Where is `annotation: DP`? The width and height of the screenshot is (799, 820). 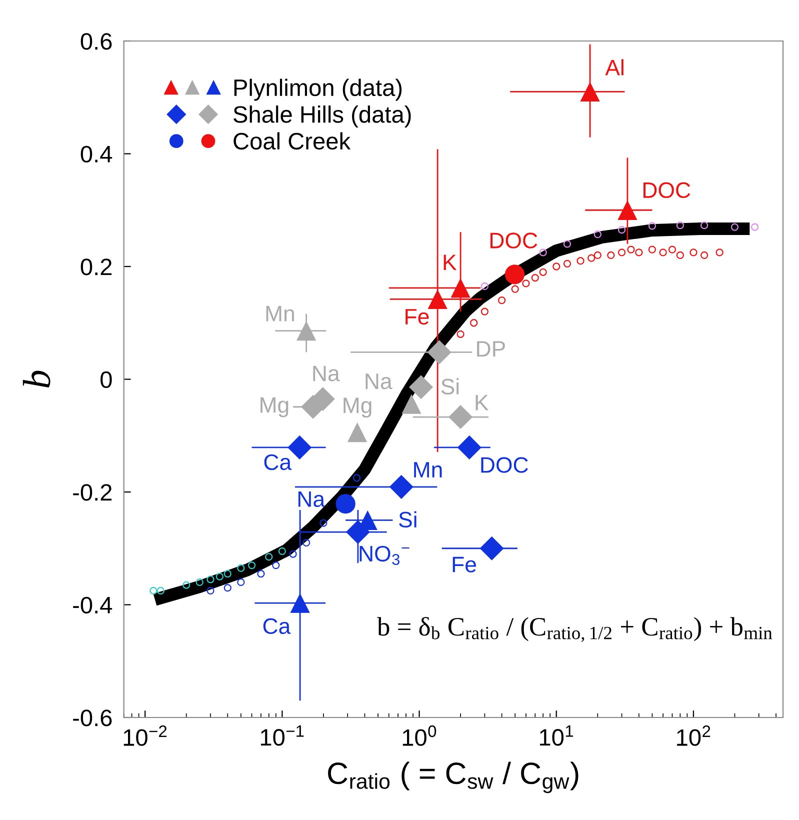
annotation: DP is located at coordinates (491, 349).